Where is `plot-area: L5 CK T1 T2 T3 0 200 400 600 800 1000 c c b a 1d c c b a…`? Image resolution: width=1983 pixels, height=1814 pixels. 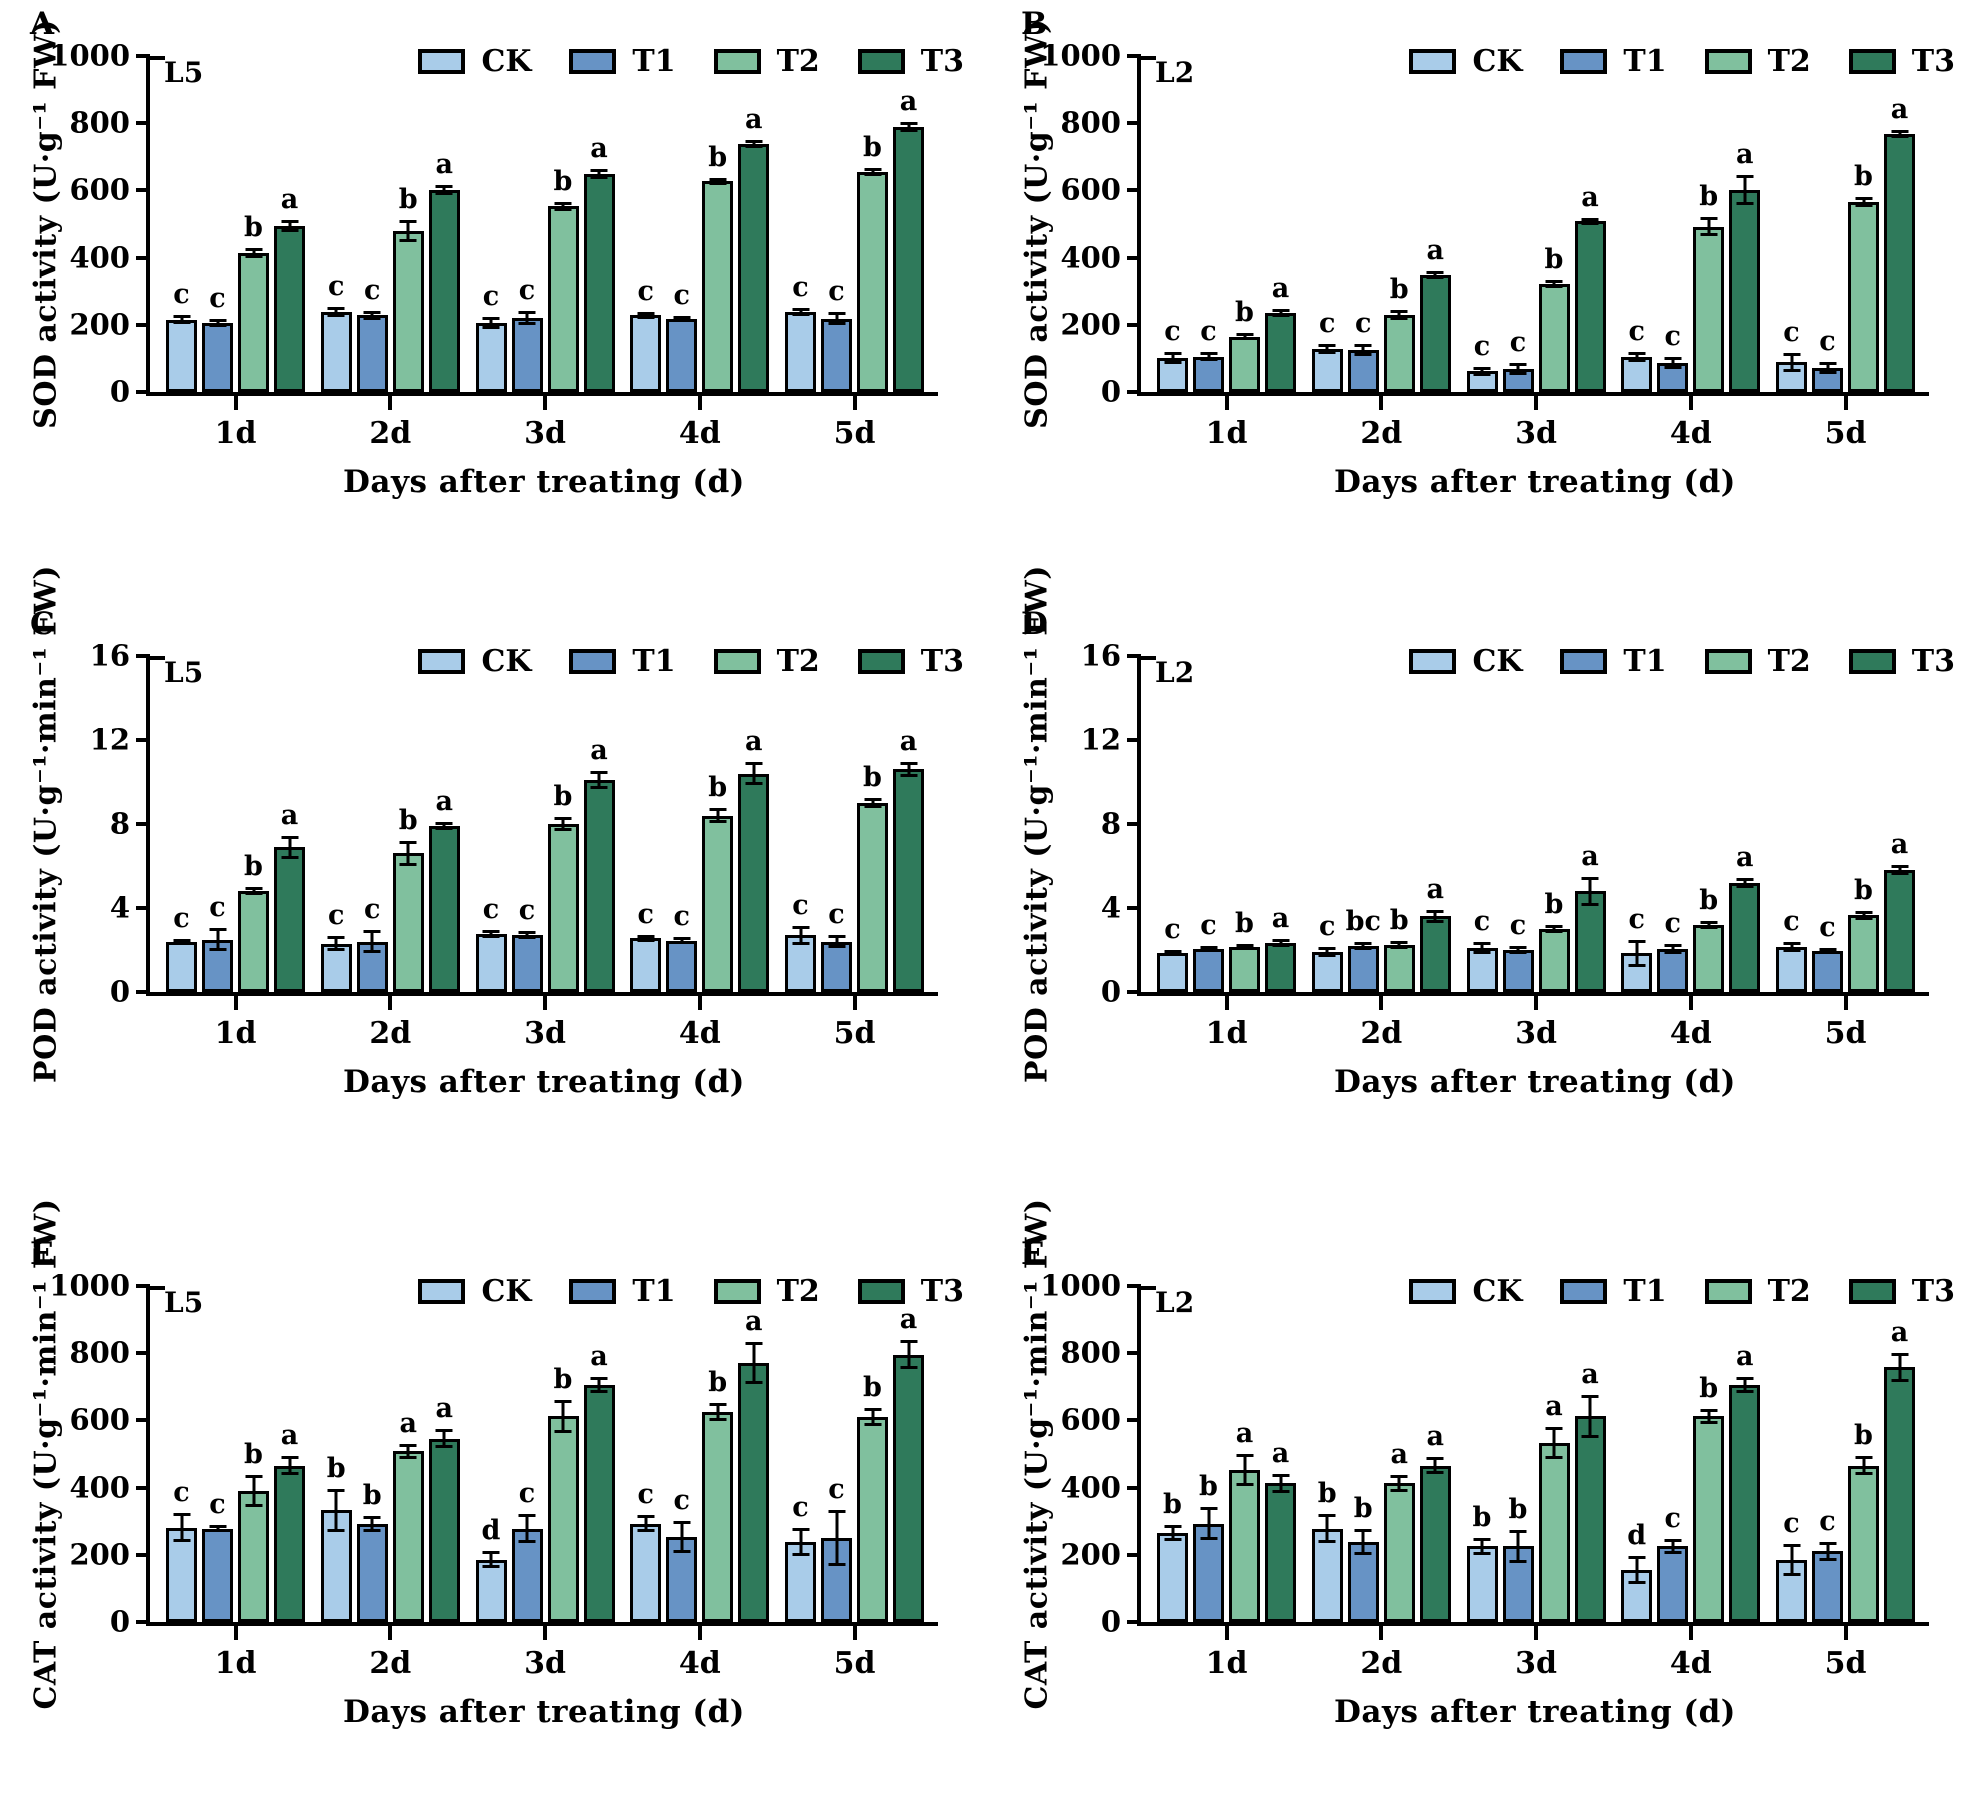 plot-area: L5 CK T1 T2 T3 0 200 400 600 800 1000 c c b a 1d c c b a… is located at coordinates (506, 270).